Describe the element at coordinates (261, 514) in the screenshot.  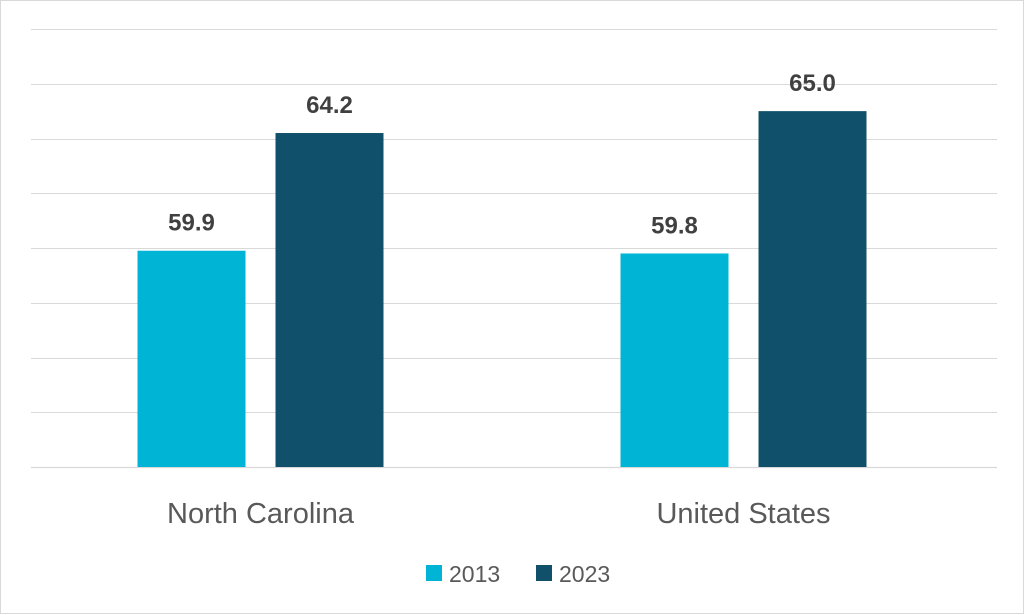
I see `category-label: North Carolina` at that location.